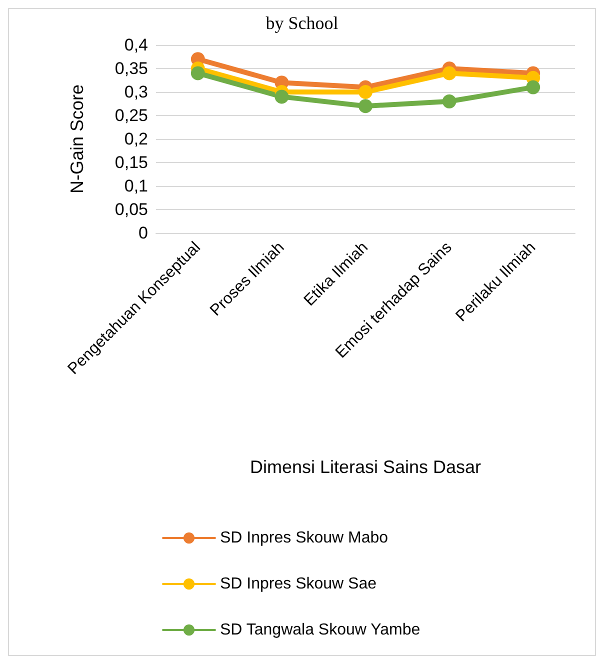 Image resolution: width=605 pixels, height=665 pixels. I want to click on x-axis-title: Dimensi Literasi Sains Dasar, so click(366, 467).